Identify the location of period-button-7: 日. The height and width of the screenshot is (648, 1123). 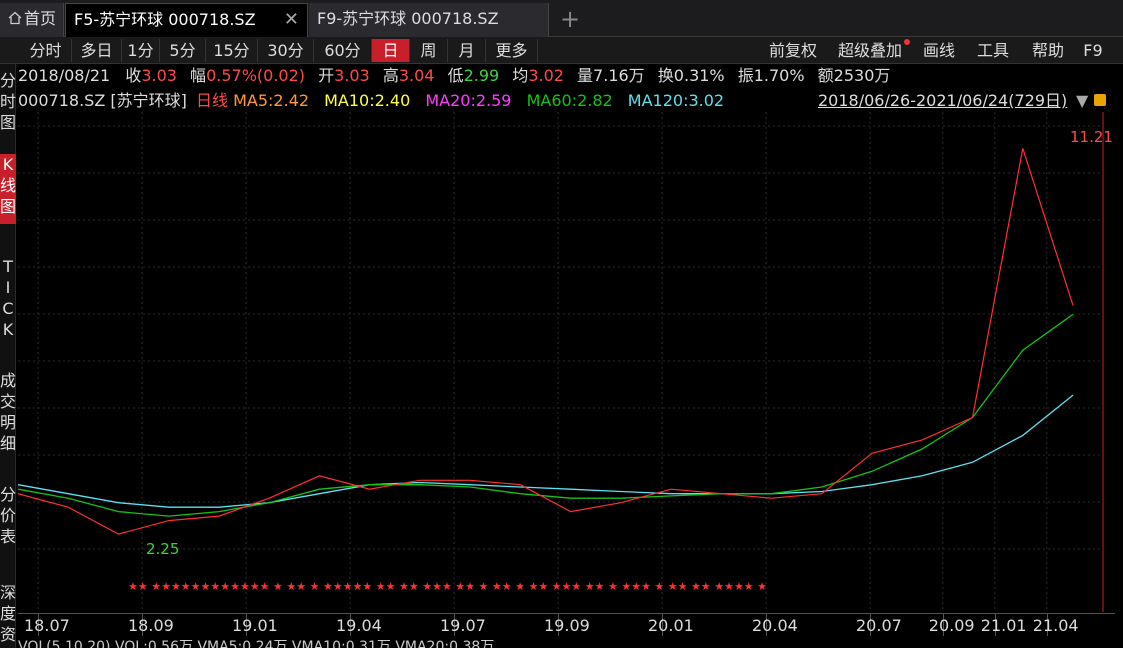
(391, 50).